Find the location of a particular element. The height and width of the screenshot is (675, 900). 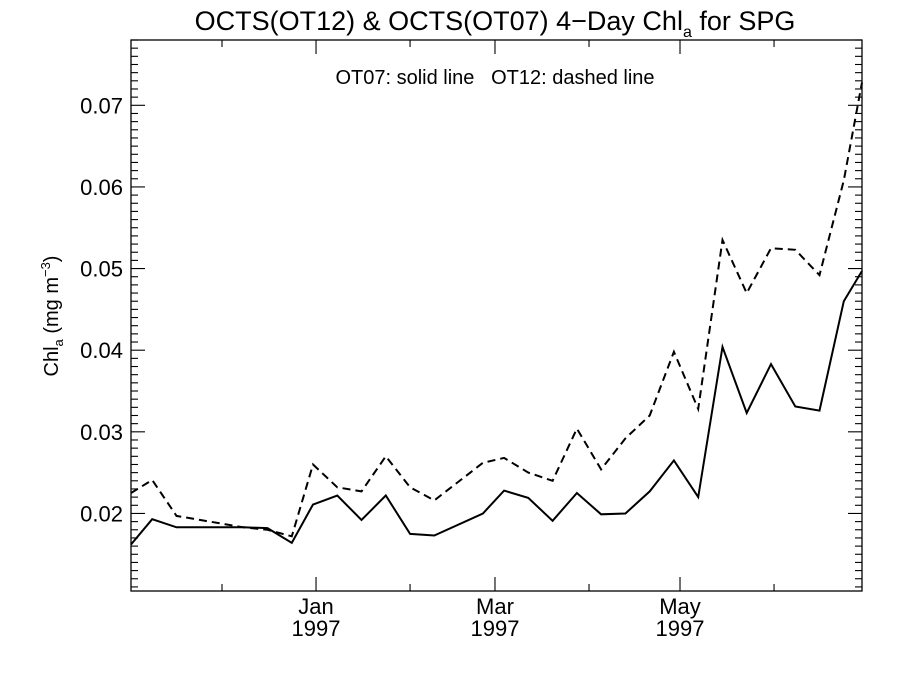

y-tick-label: 0.06 is located at coordinates (101, 187).